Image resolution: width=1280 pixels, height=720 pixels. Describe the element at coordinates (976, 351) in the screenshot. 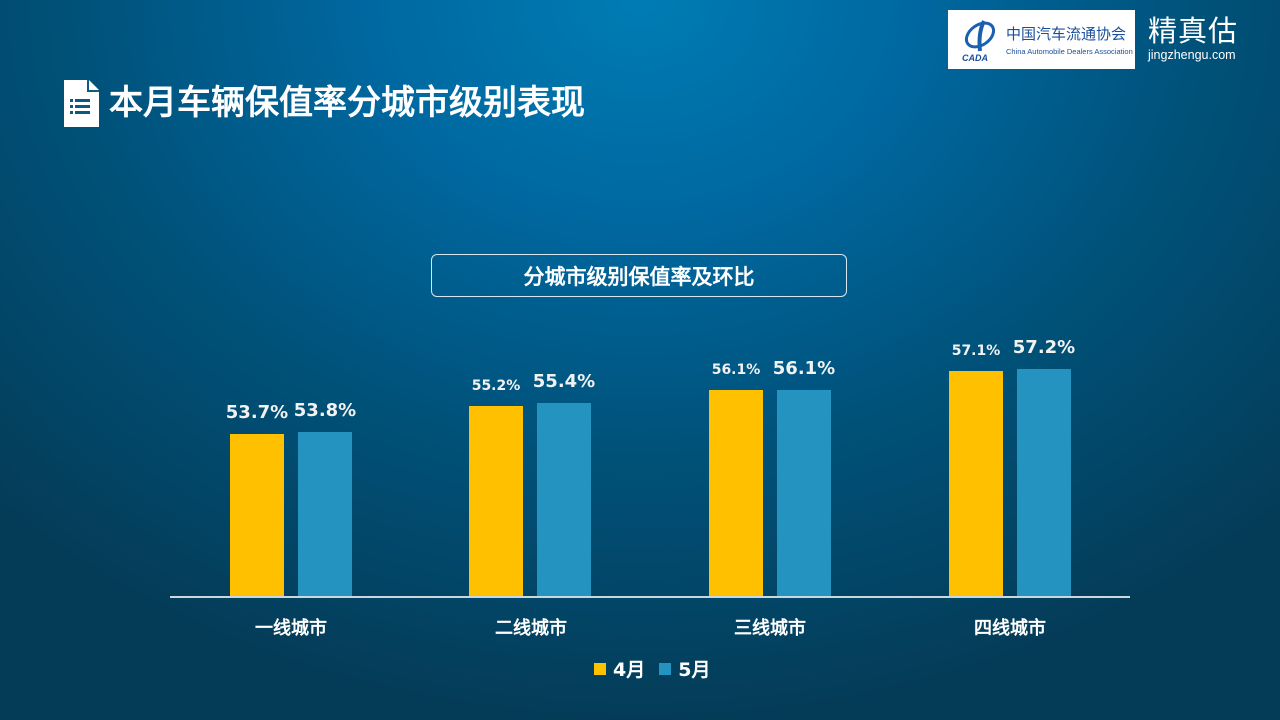

I see `data-label-april-tier4: 57.1%` at that location.